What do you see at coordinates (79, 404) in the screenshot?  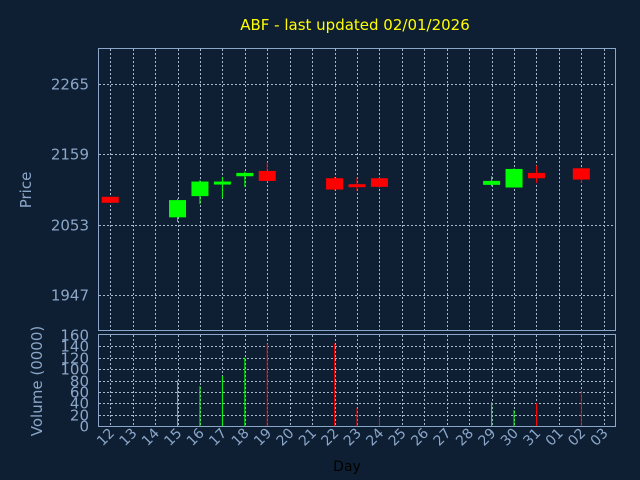 I see `volume-tick-label: 40` at bounding box center [79, 404].